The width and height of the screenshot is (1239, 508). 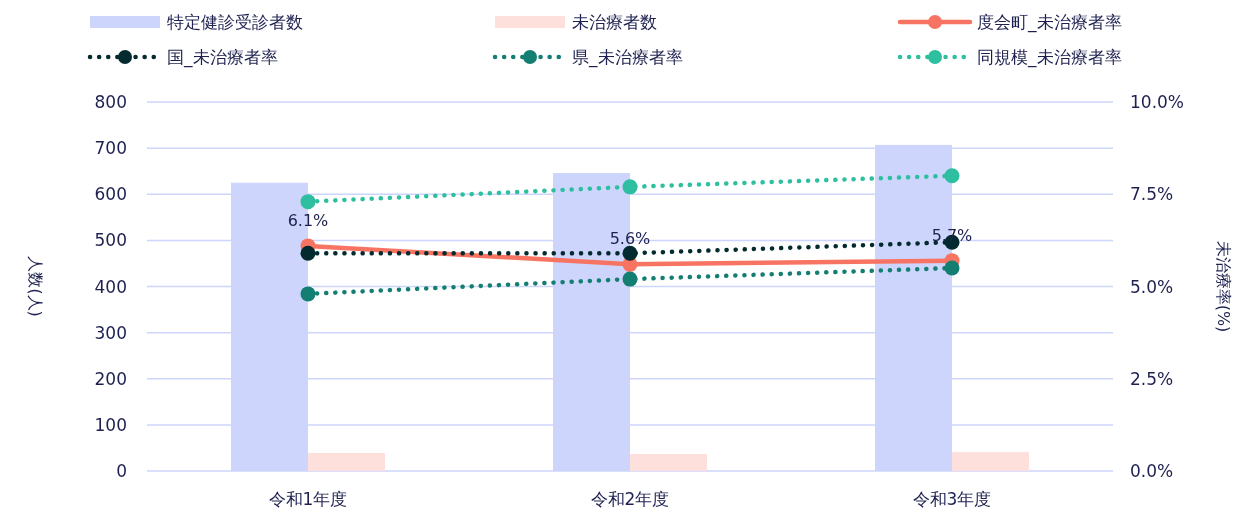 I want to click on y2-tick-label: 7.5%, so click(x=1152, y=194).